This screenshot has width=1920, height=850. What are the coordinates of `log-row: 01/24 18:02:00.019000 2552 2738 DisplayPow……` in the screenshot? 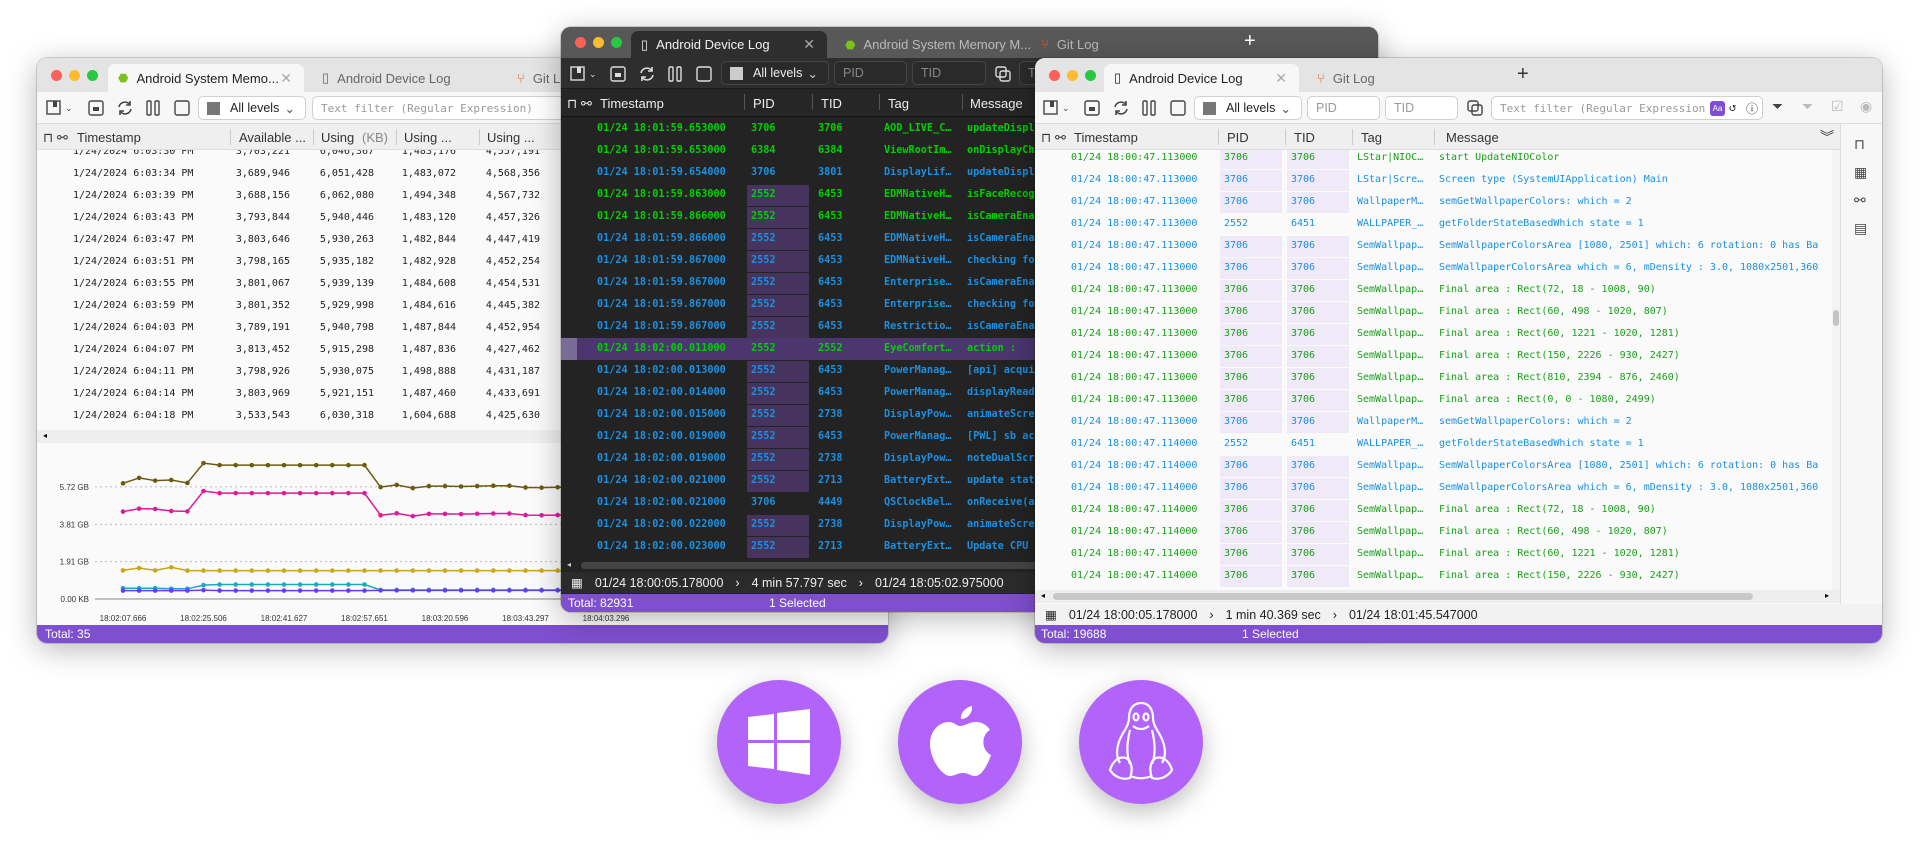 It's located at (969, 459).